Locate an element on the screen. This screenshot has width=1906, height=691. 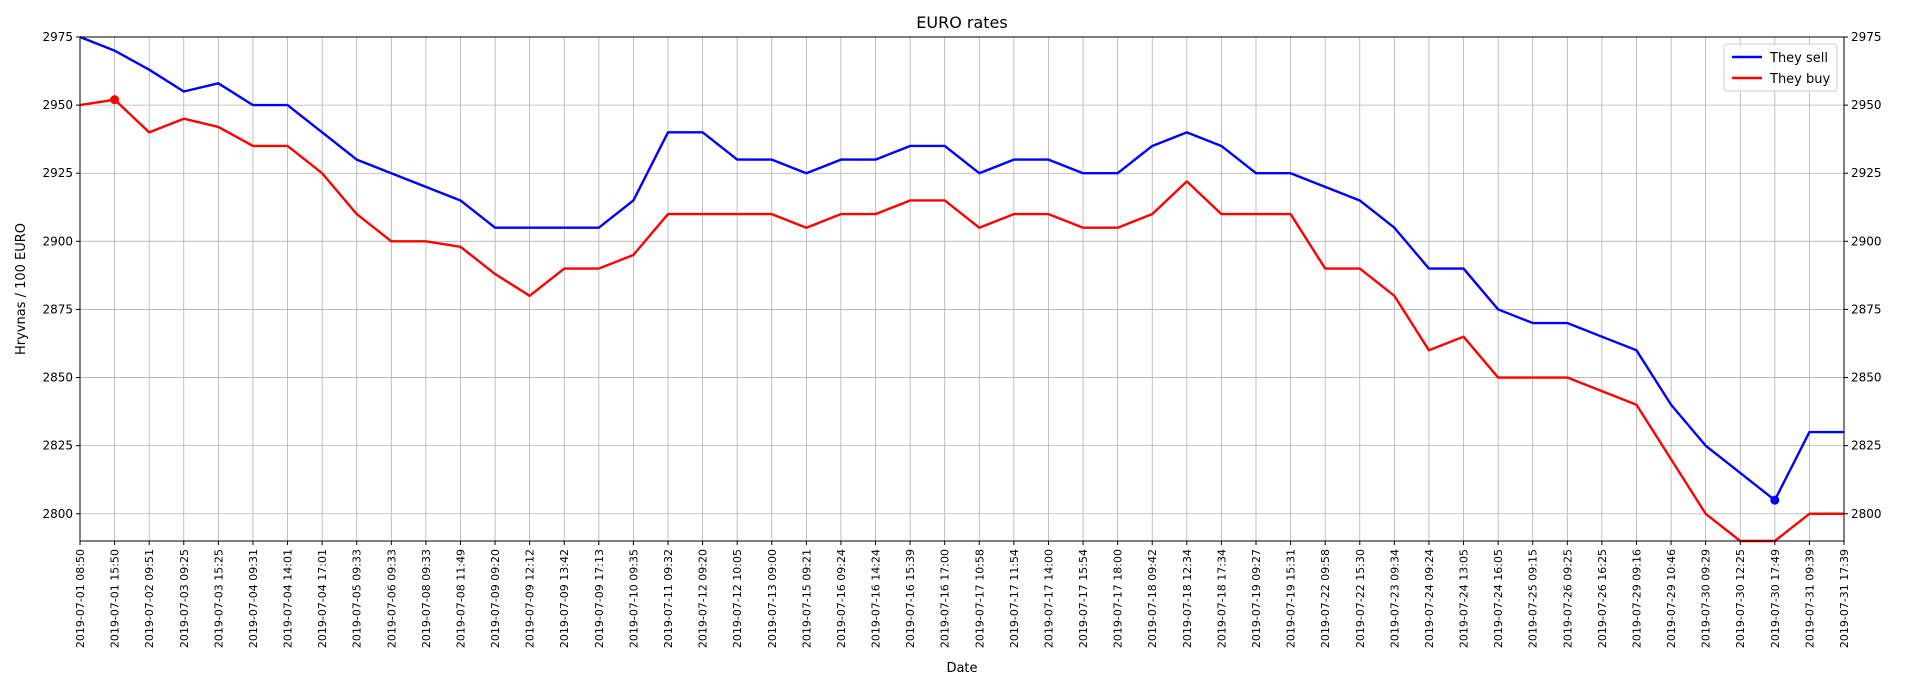
x-tick-label: 2019-07-09 17:13 is located at coordinates (599, 598).